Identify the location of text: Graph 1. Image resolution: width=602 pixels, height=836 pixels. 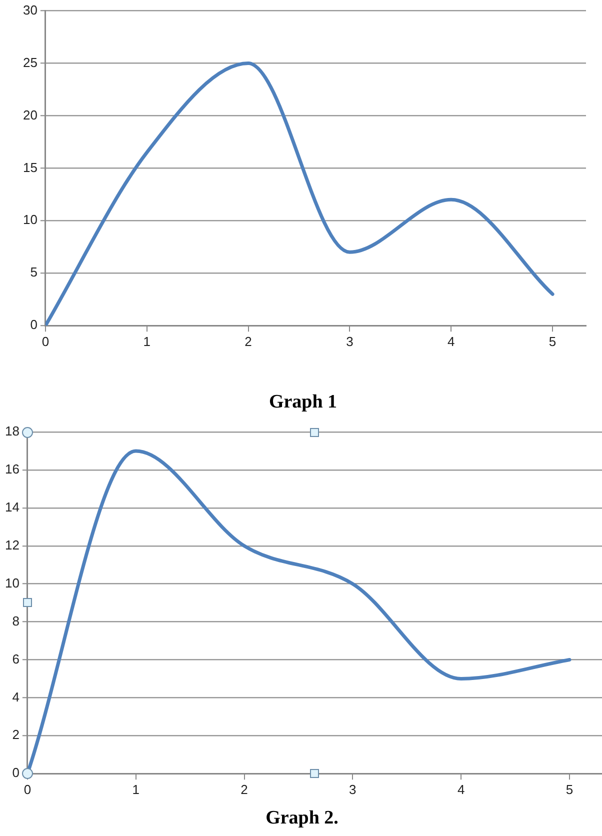
(303, 402).